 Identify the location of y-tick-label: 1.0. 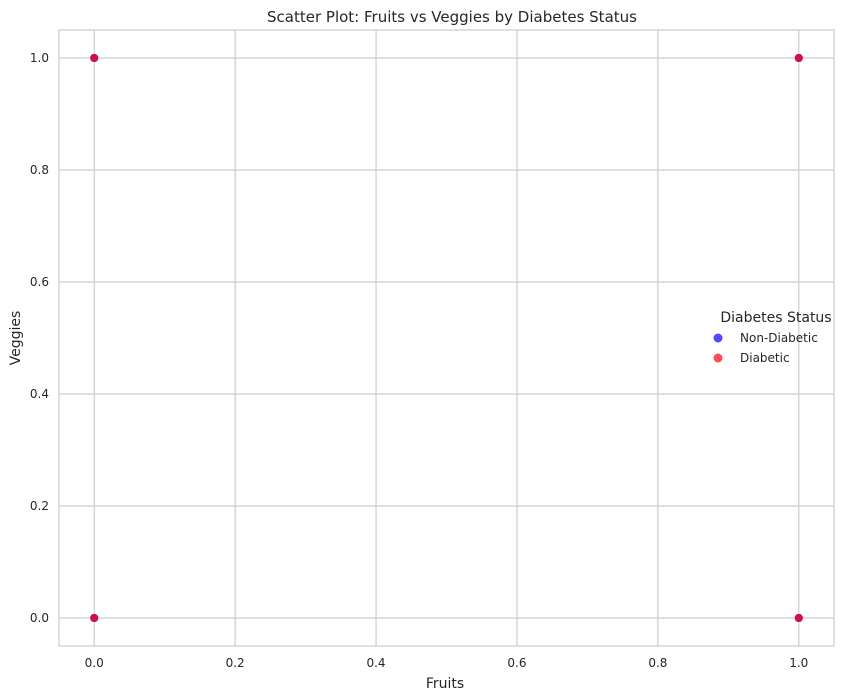
(39, 58).